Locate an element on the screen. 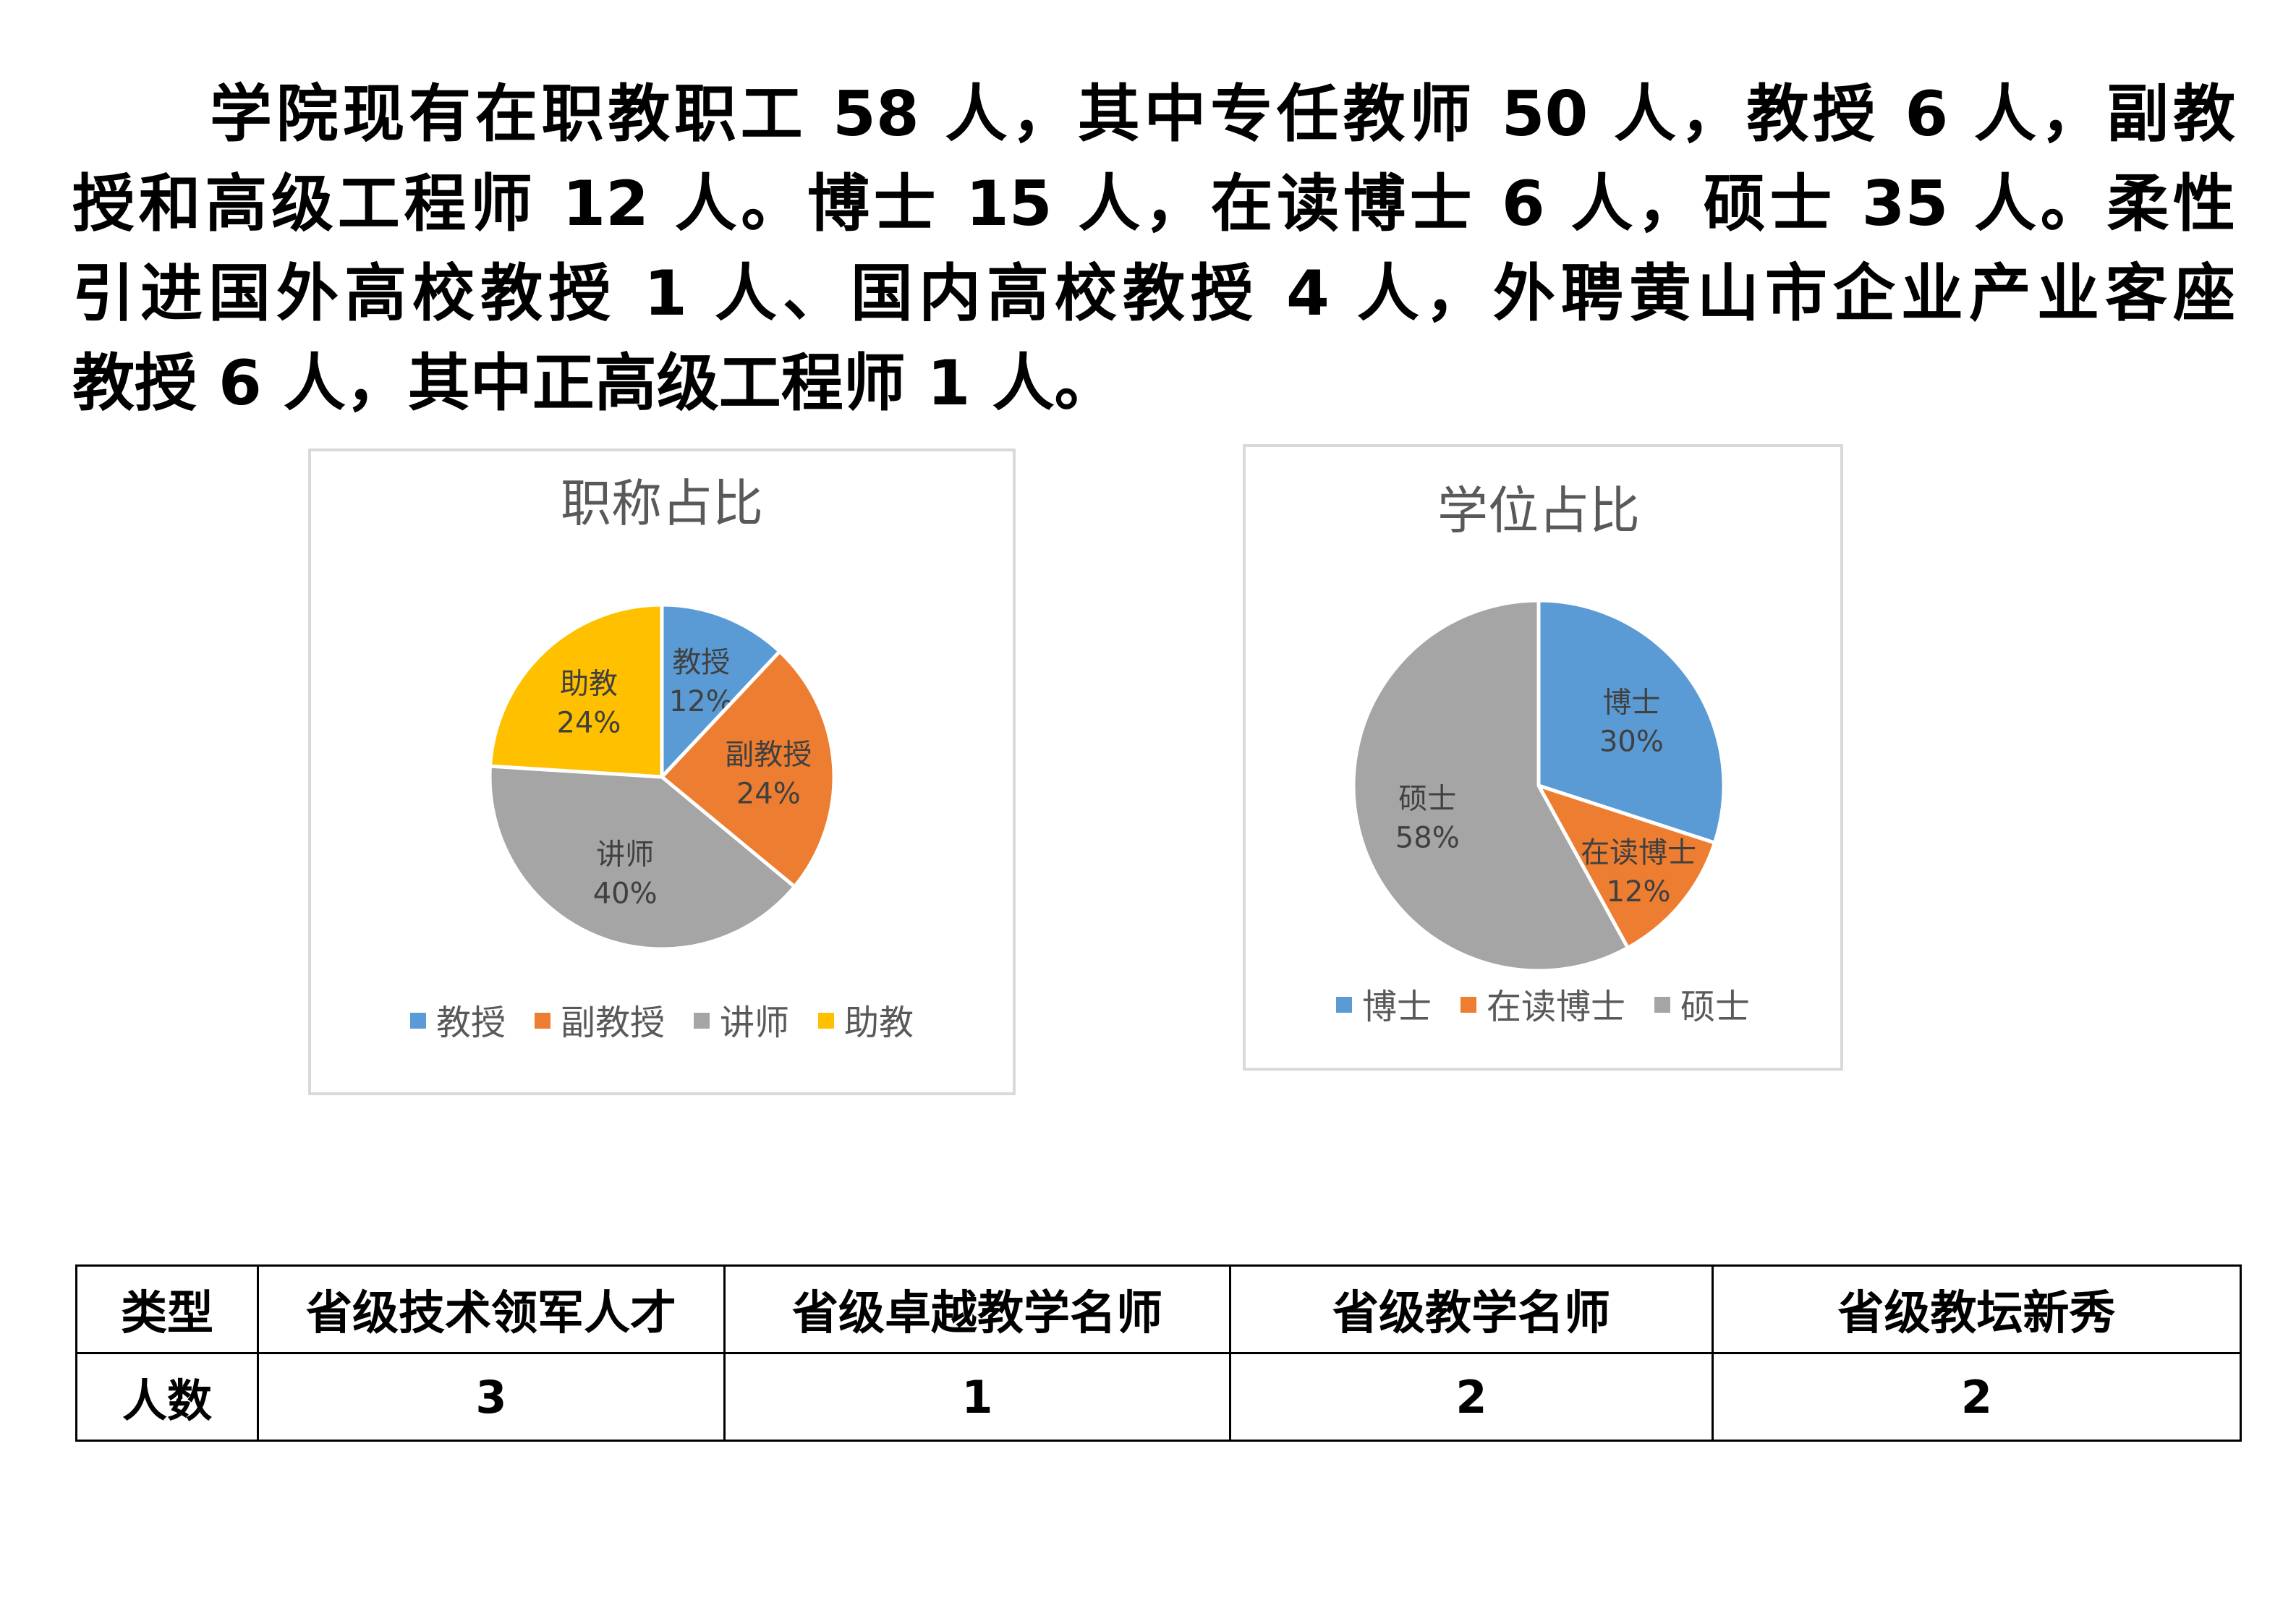 The height and width of the screenshot is (1624, 2296). table-header-cell: 省级卓越教学名师 is located at coordinates (977, 1309).